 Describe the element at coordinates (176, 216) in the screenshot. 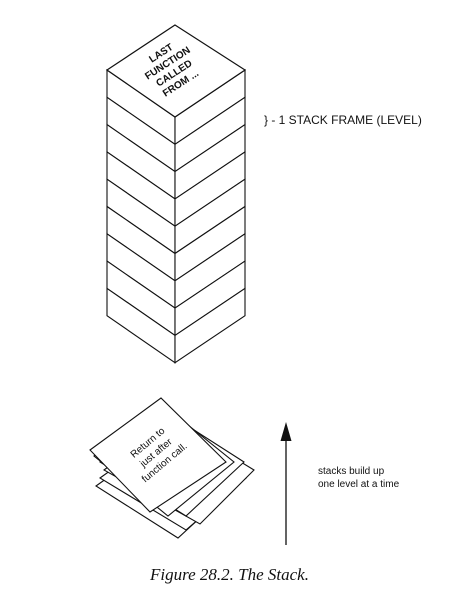

I see `stack-frames` at that location.